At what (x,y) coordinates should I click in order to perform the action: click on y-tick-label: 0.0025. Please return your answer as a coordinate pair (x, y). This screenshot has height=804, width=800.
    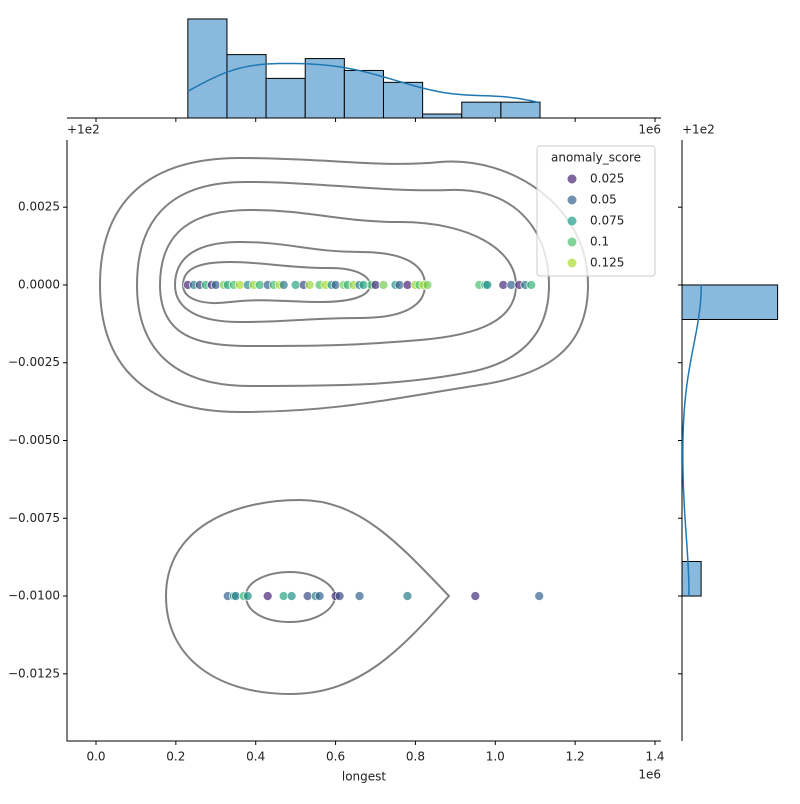
    Looking at the image, I should click on (39, 207).